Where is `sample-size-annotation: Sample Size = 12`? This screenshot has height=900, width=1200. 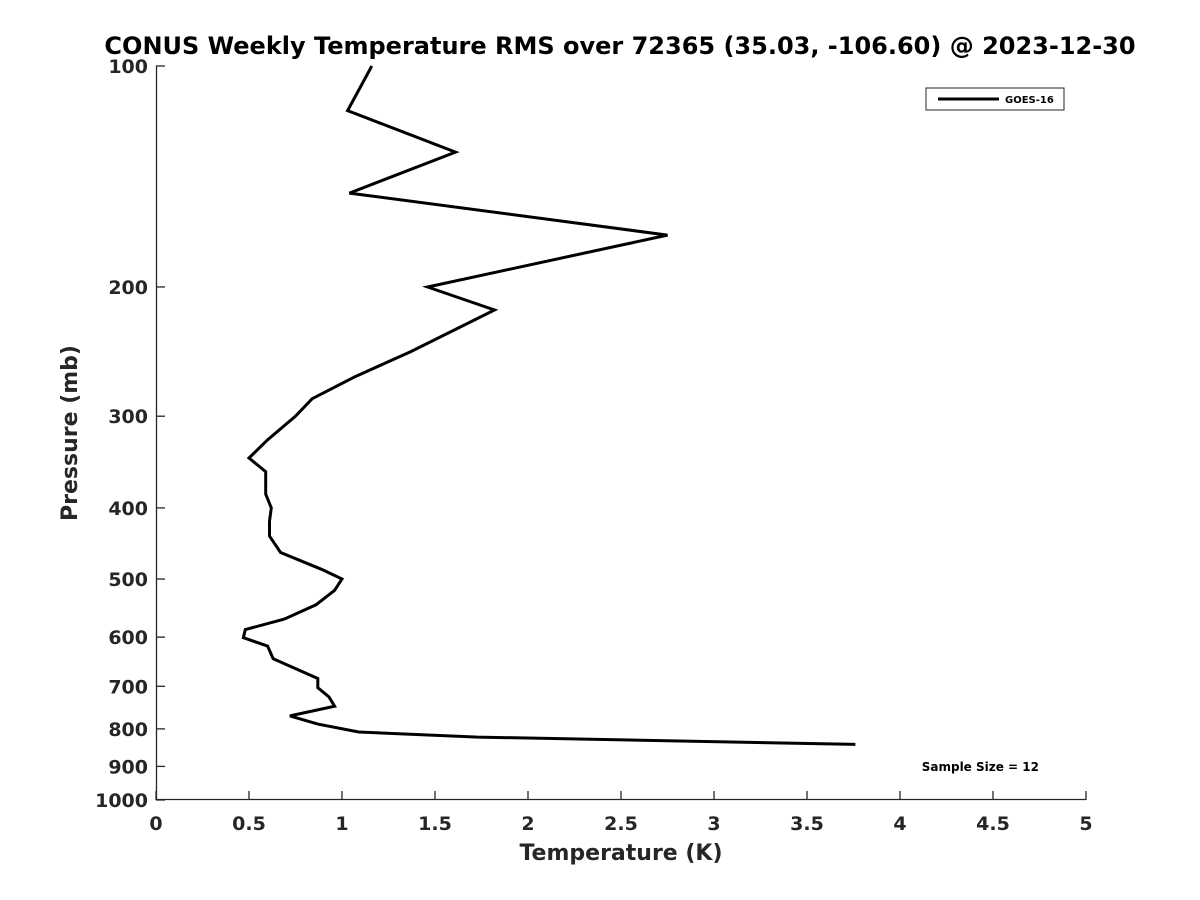
sample-size-annotation: Sample Size = 12 is located at coordinates (980, 767).